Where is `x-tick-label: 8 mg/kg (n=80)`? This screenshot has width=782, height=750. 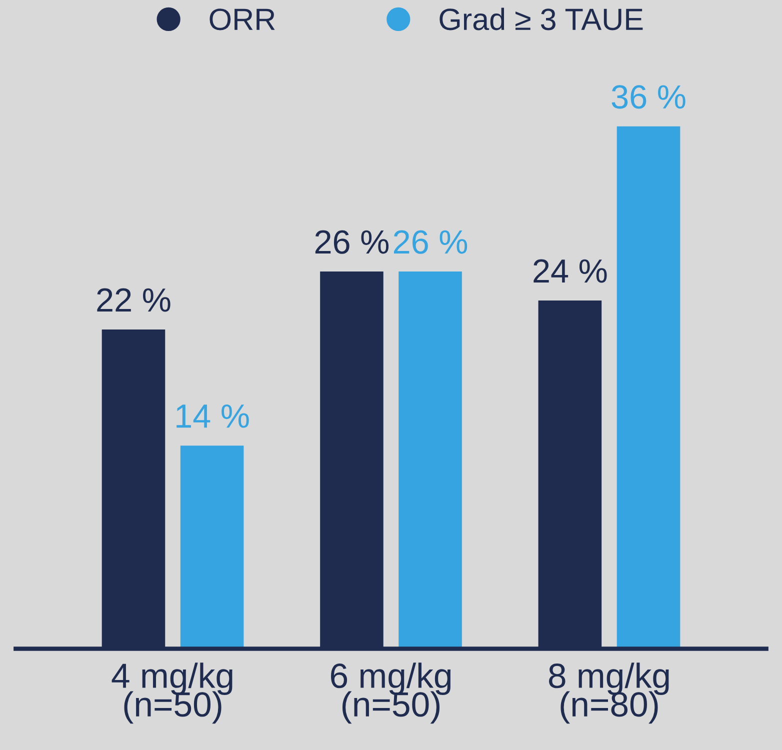
x-tick-label: 8 mg/kg (n=80) is located at coordinates (608, 693).